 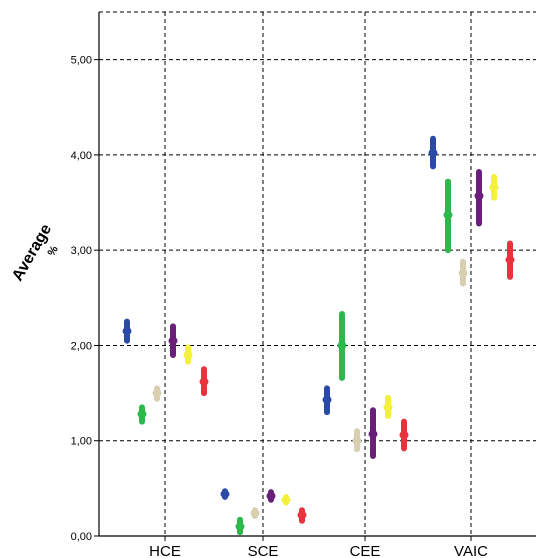 I want to click on x-category-labels: HCE SCE CEE VAIC, so click(x=318, y=550).